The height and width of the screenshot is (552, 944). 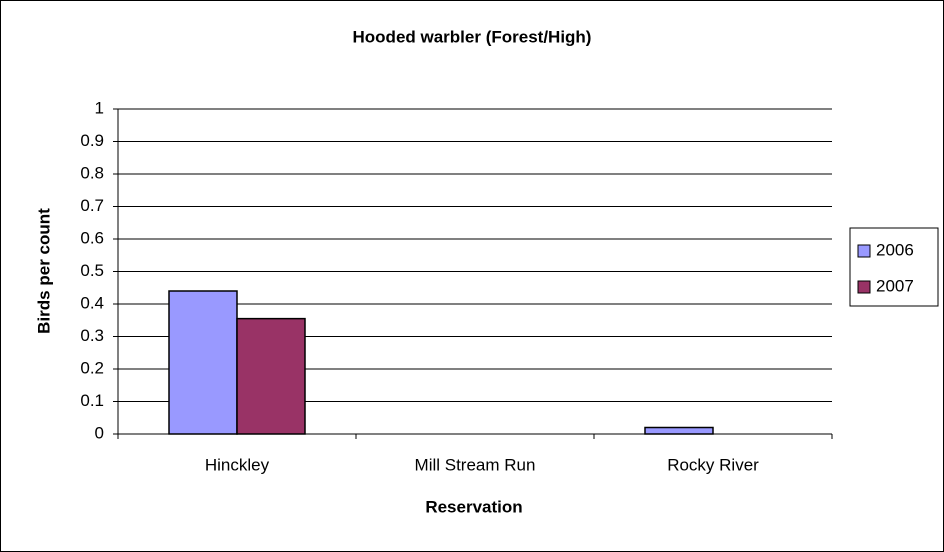 What do you see at coordinates (237, 464) in the screenshot?
I see `x-tick-label: Hinckley` at bounding box center [237, 464].